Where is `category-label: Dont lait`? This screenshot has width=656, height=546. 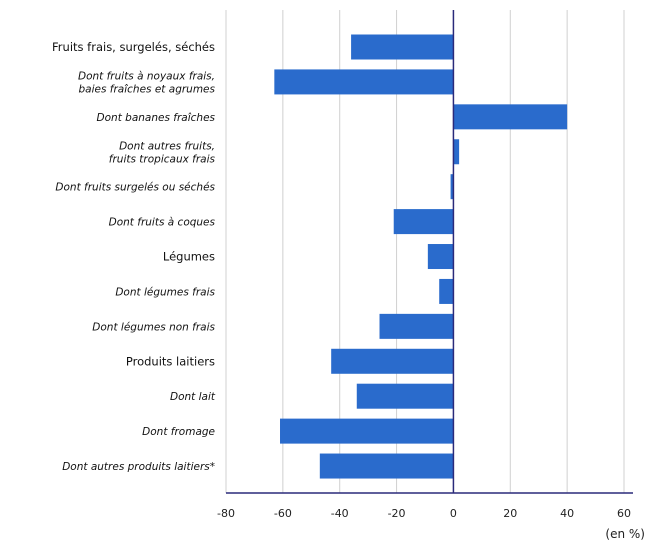 category-label: Dont lait is located at coordinates (193, 397).